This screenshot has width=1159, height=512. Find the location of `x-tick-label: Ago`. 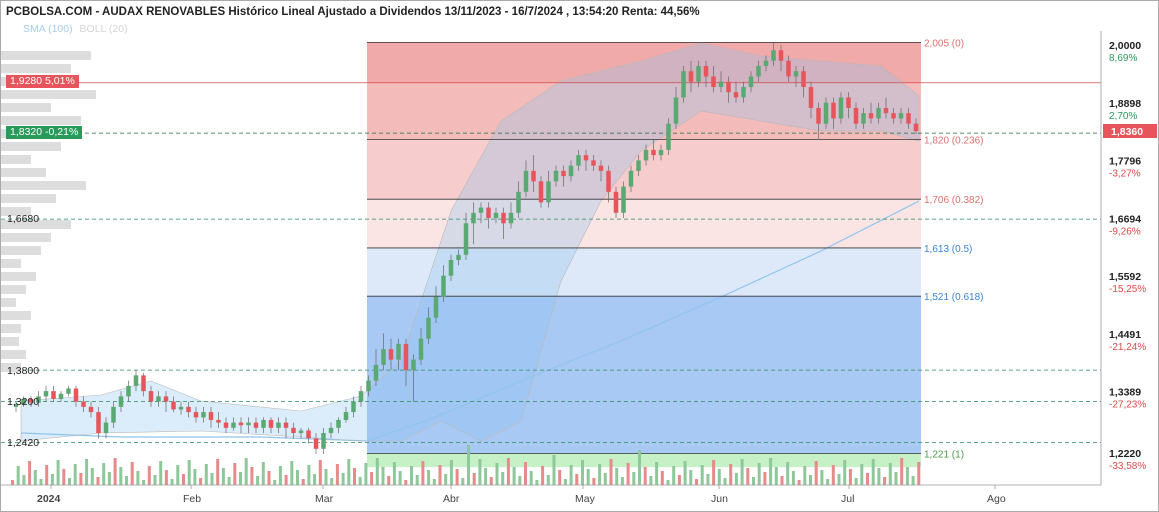

x-tick-label: Ago is located at coordinates (996, 499).